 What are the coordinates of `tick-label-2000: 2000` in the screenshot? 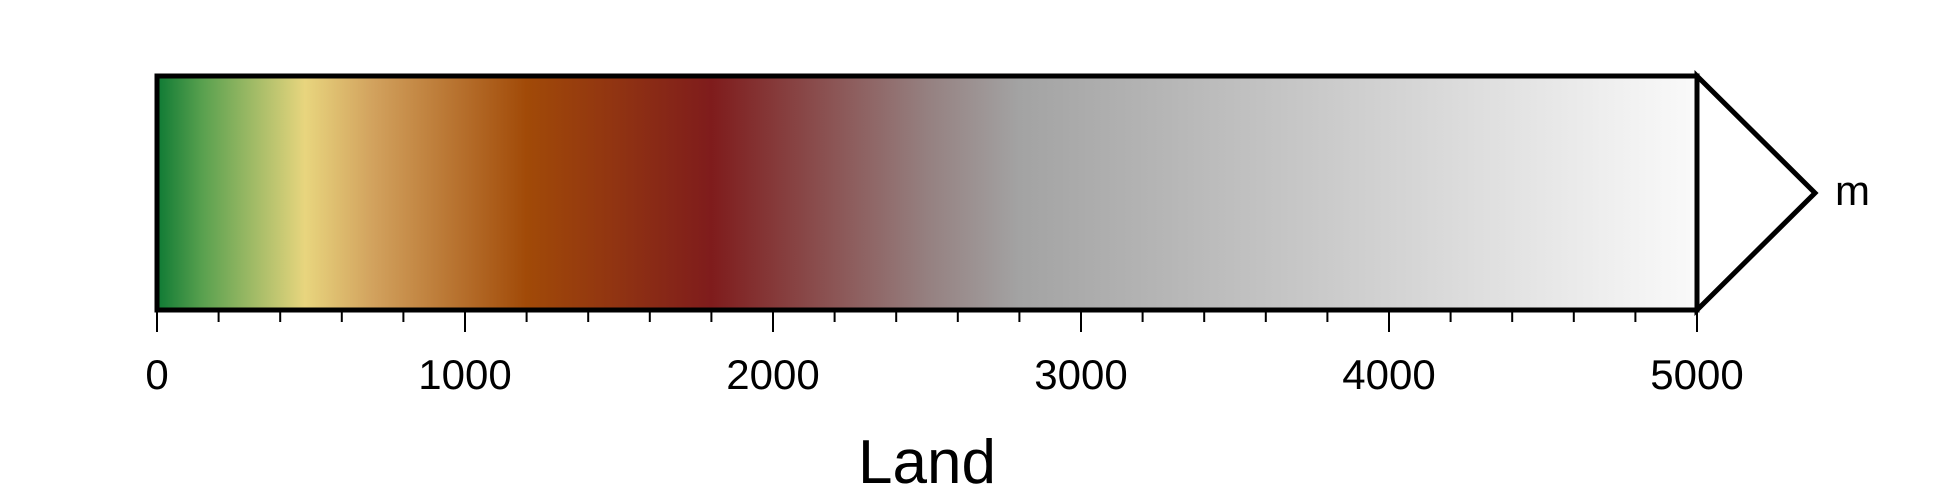 It's located at (772, 374).